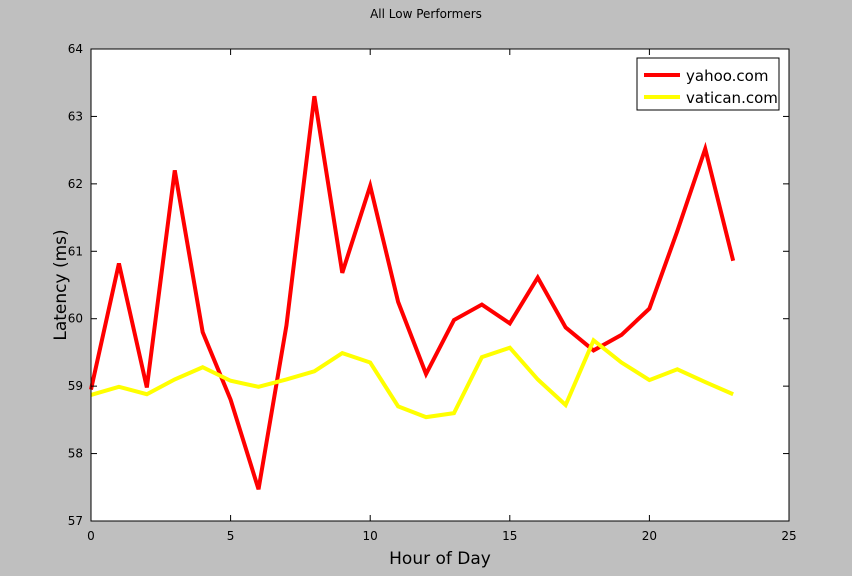 This screenshot has height=576, width=852. What do you see at coordinates (75, 251) in the screenshot?
I see `y-tick-label: 61` at bounding box center [75, 251].